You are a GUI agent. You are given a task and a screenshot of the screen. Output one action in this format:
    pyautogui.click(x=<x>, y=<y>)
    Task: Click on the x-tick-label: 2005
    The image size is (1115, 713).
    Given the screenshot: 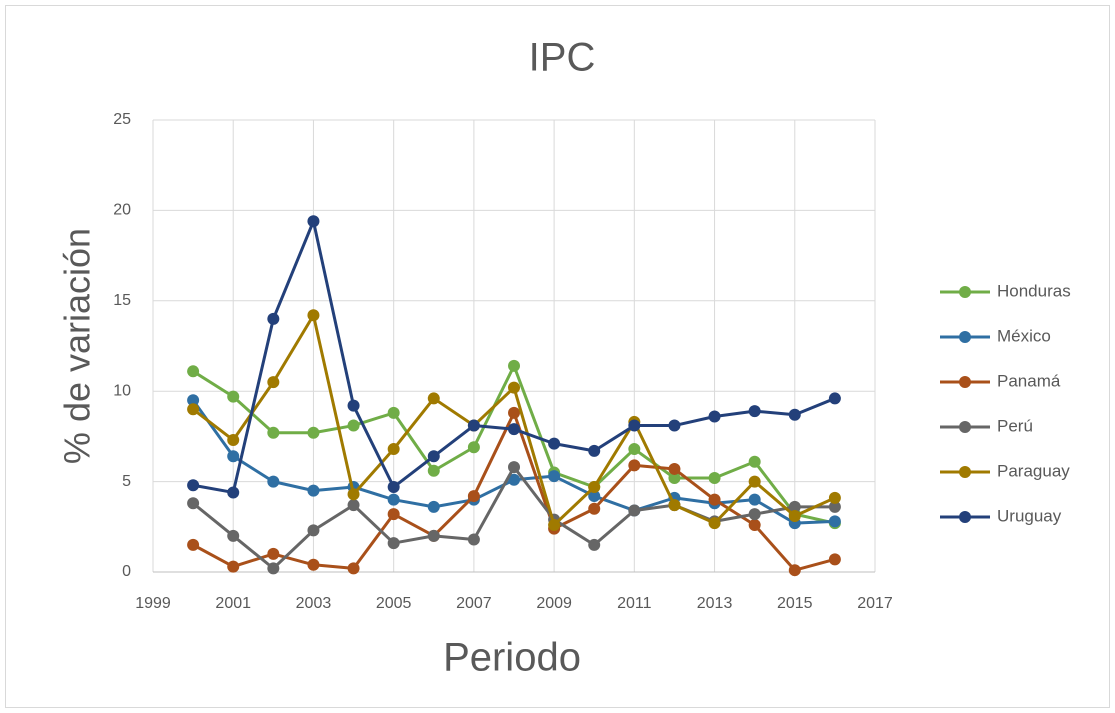 What is the action you would take?
    pyautogui.click(x=394, y=603)
    